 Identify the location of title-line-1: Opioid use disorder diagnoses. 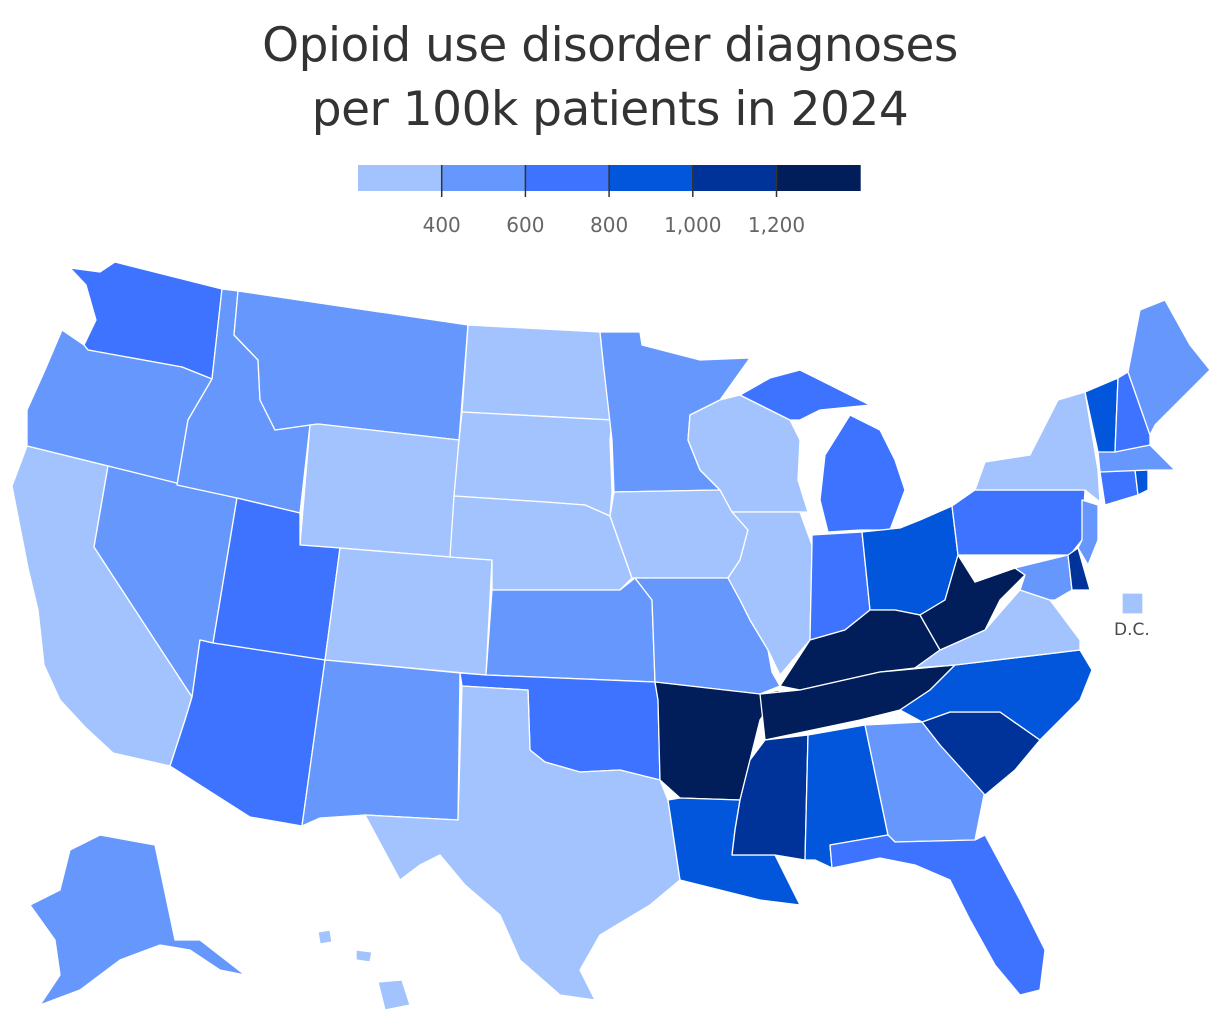
(610, 45).